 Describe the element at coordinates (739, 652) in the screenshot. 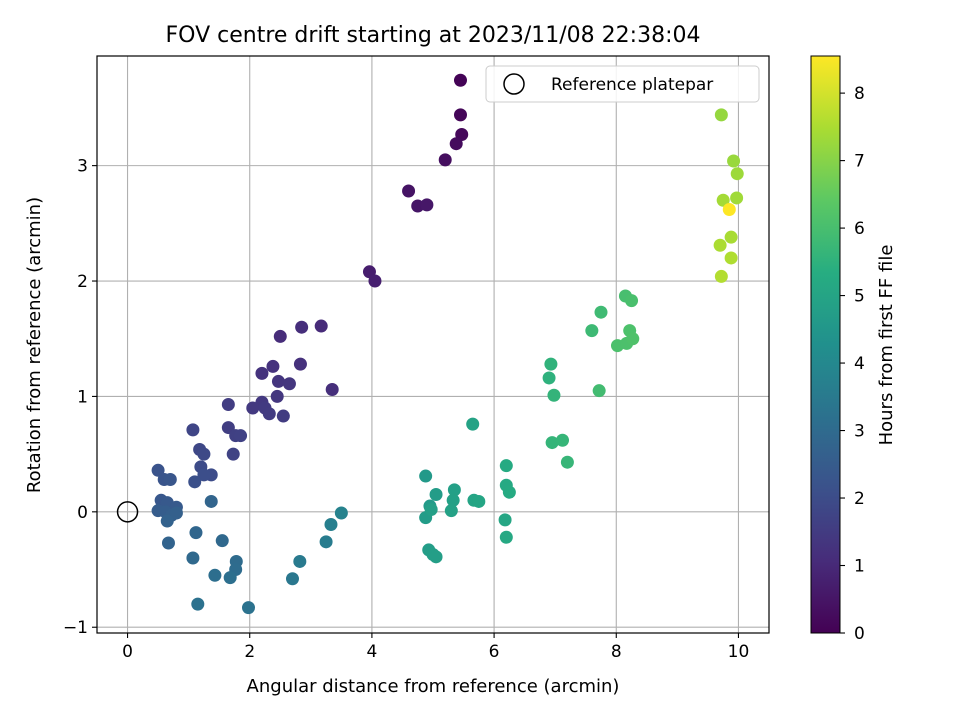

I see `x-tick-label: 10` at that location.